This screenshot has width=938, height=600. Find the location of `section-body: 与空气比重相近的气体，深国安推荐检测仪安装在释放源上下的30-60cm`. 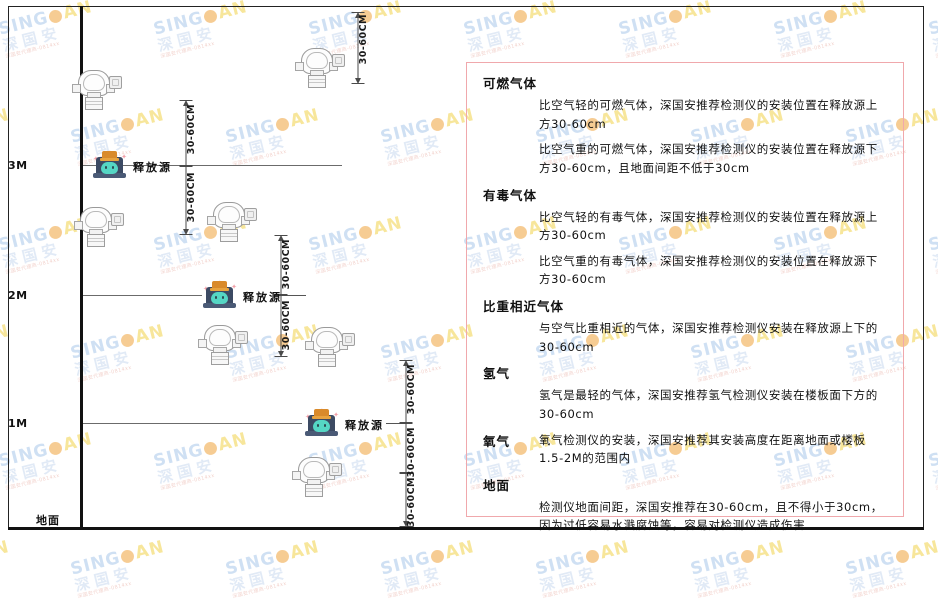

section-body: 与空气比重相近的气体，深国安推荐检测仪安装在释放源上下的30-60cm is located at coordinates (713, 337).